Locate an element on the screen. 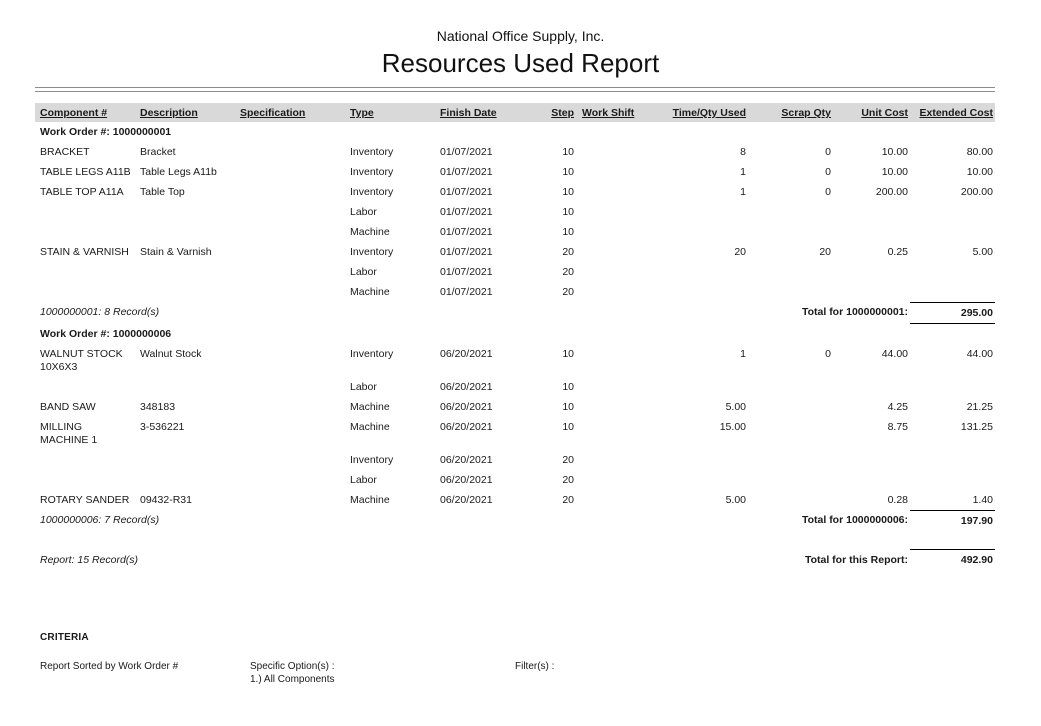  header-divider-line-top is located at coordinates (515, 87).